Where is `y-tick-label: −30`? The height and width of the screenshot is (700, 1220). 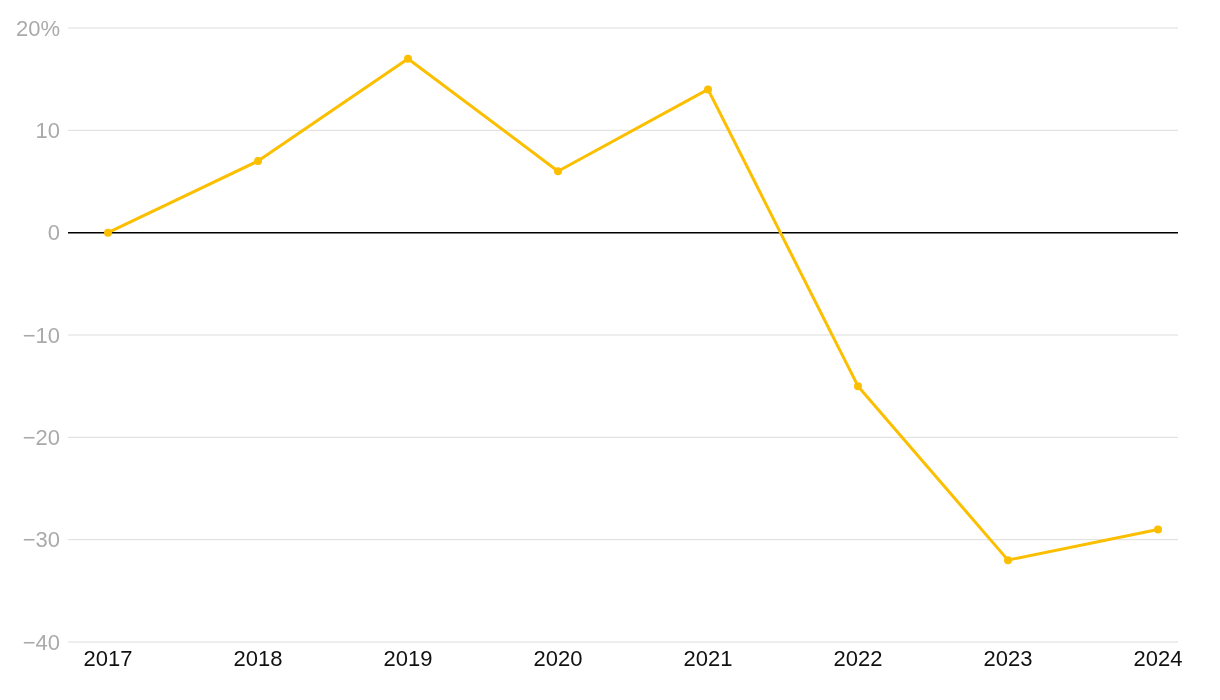 y-tick-label: −30 is located at coordinates (41, 540).